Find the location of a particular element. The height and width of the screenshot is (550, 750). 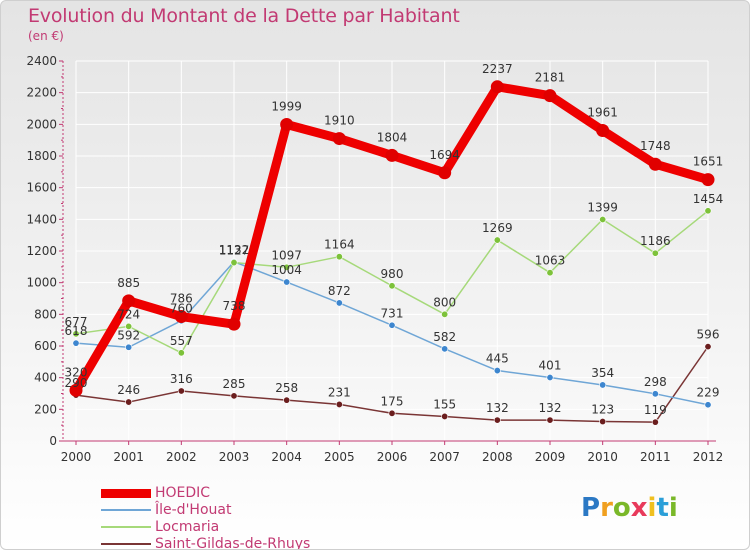

data-label: 320 is located at coordinates (76, 372).